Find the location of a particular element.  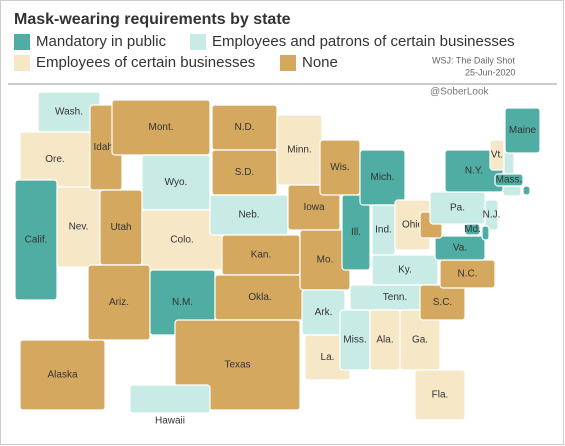

state-label: Maine is located at coordinates (523, 130).